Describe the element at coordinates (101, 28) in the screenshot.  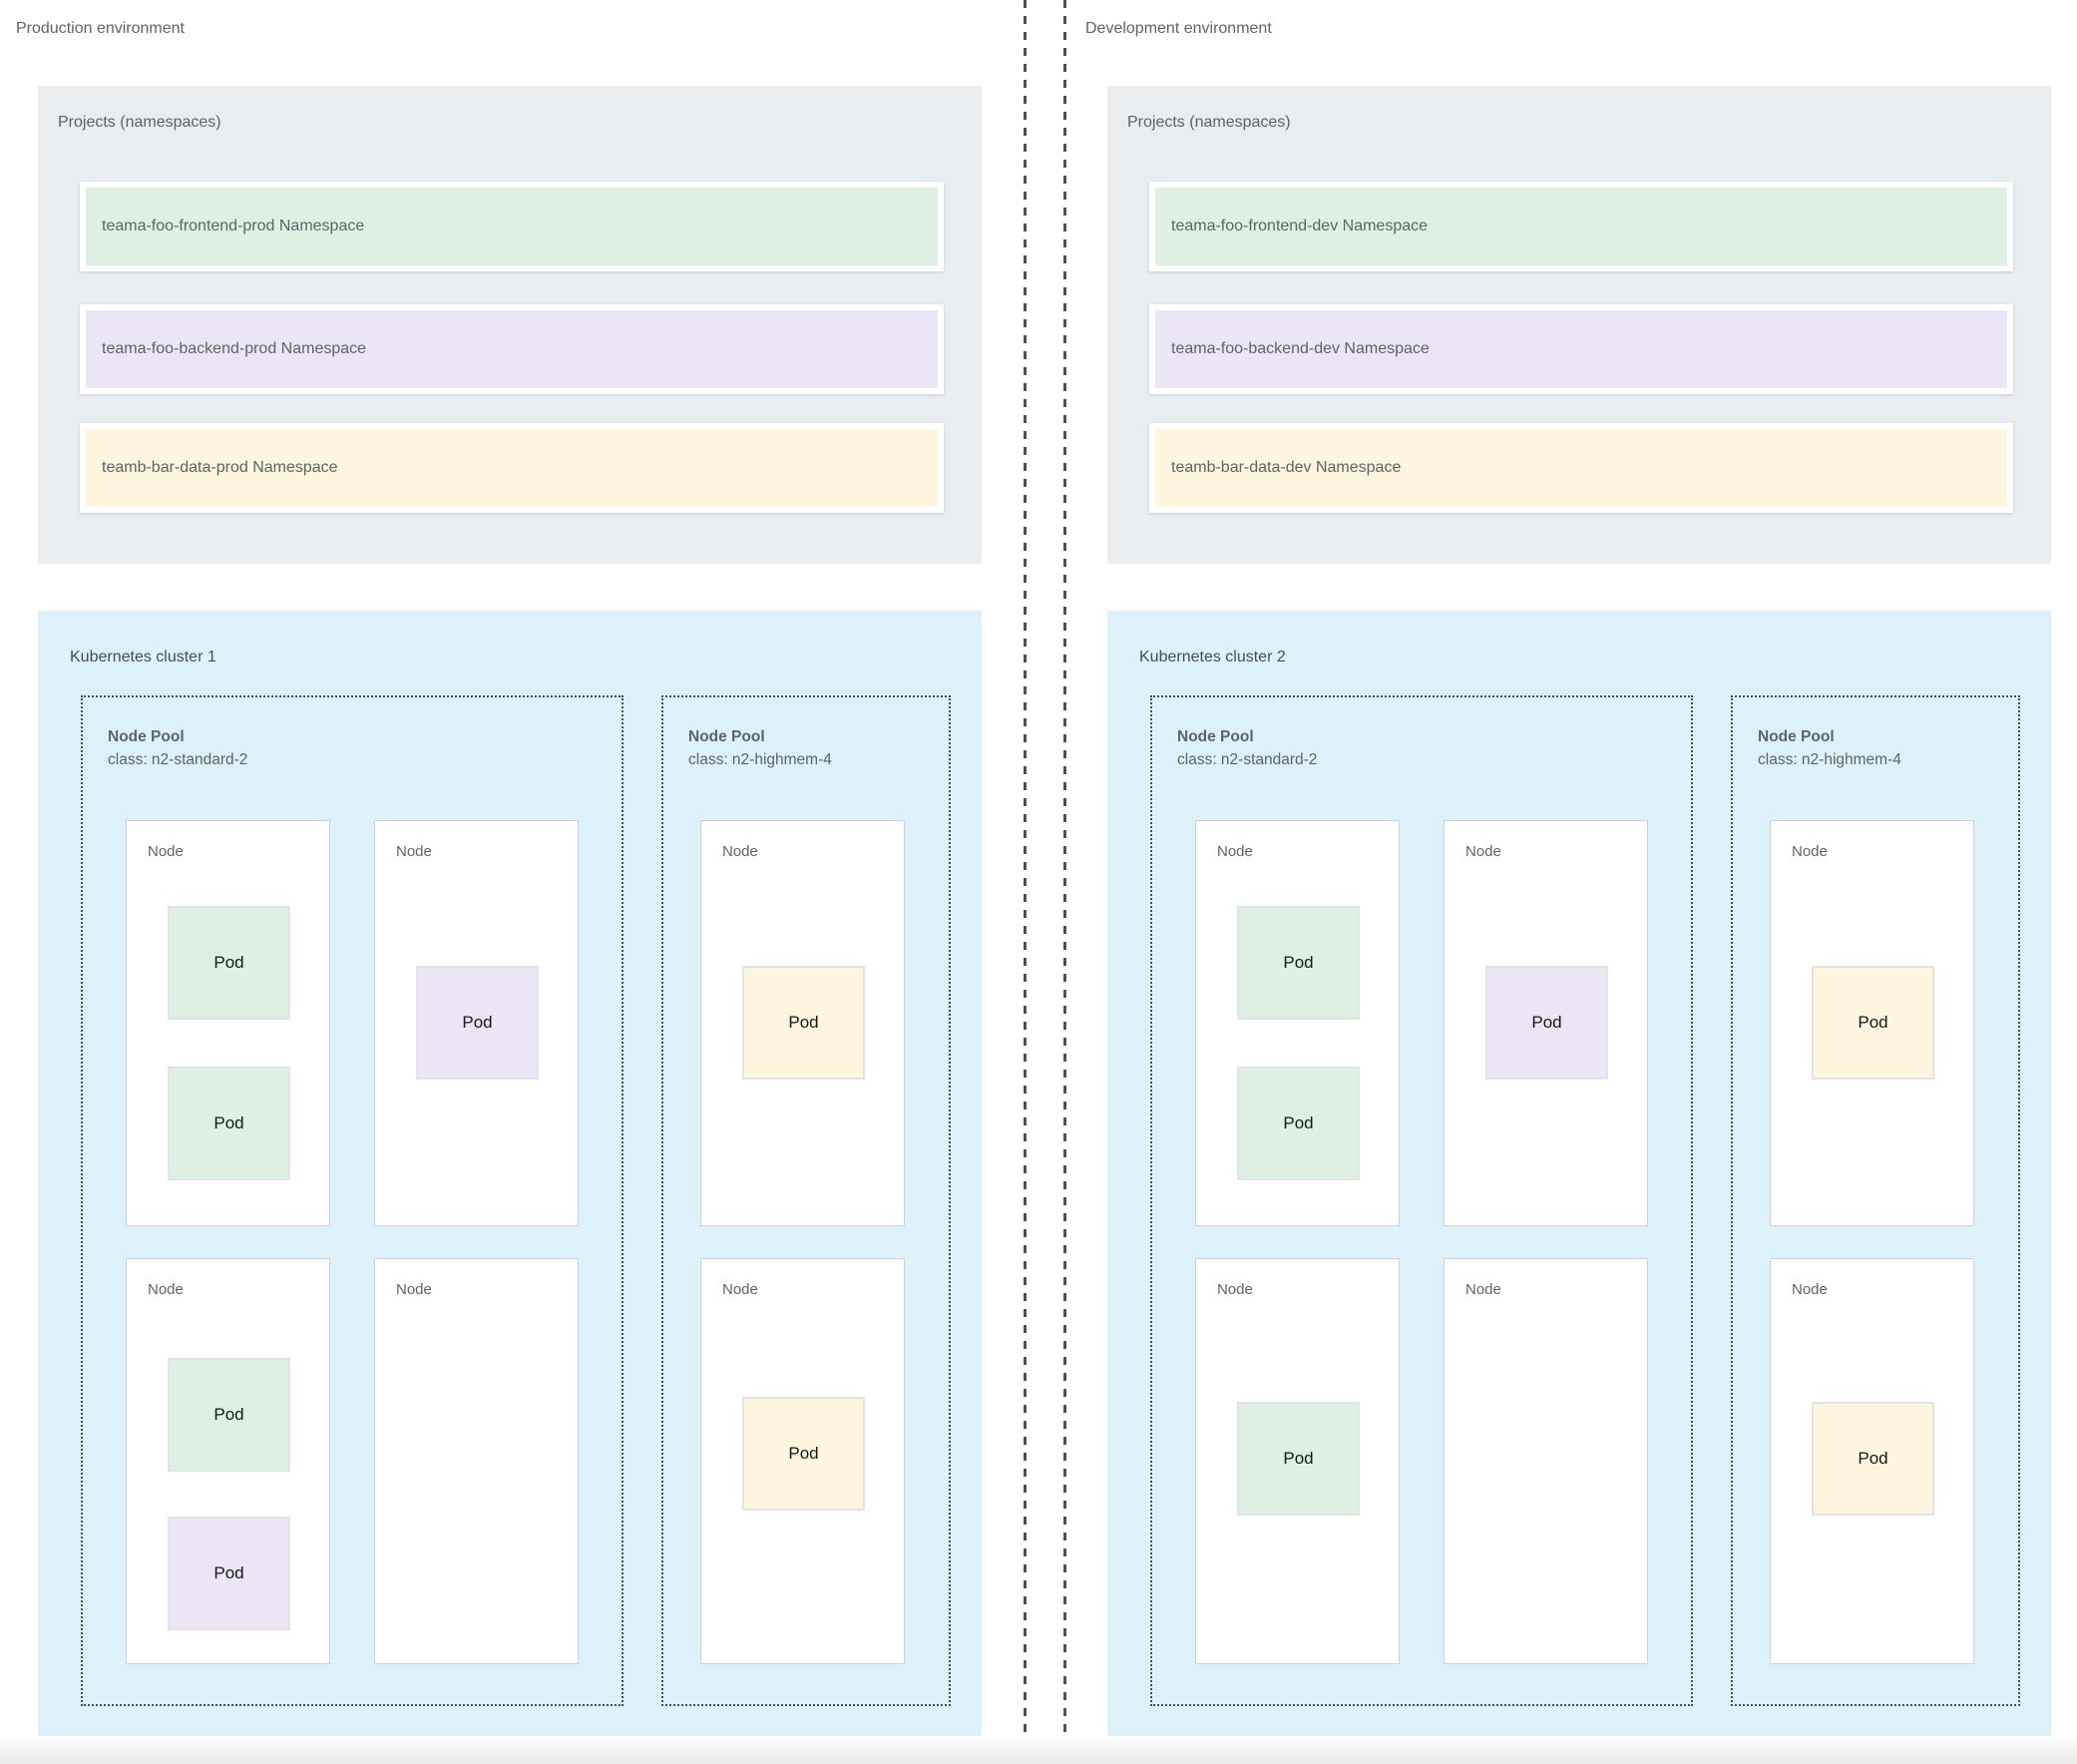
I see `production-environment-title: Production environment` at that location.